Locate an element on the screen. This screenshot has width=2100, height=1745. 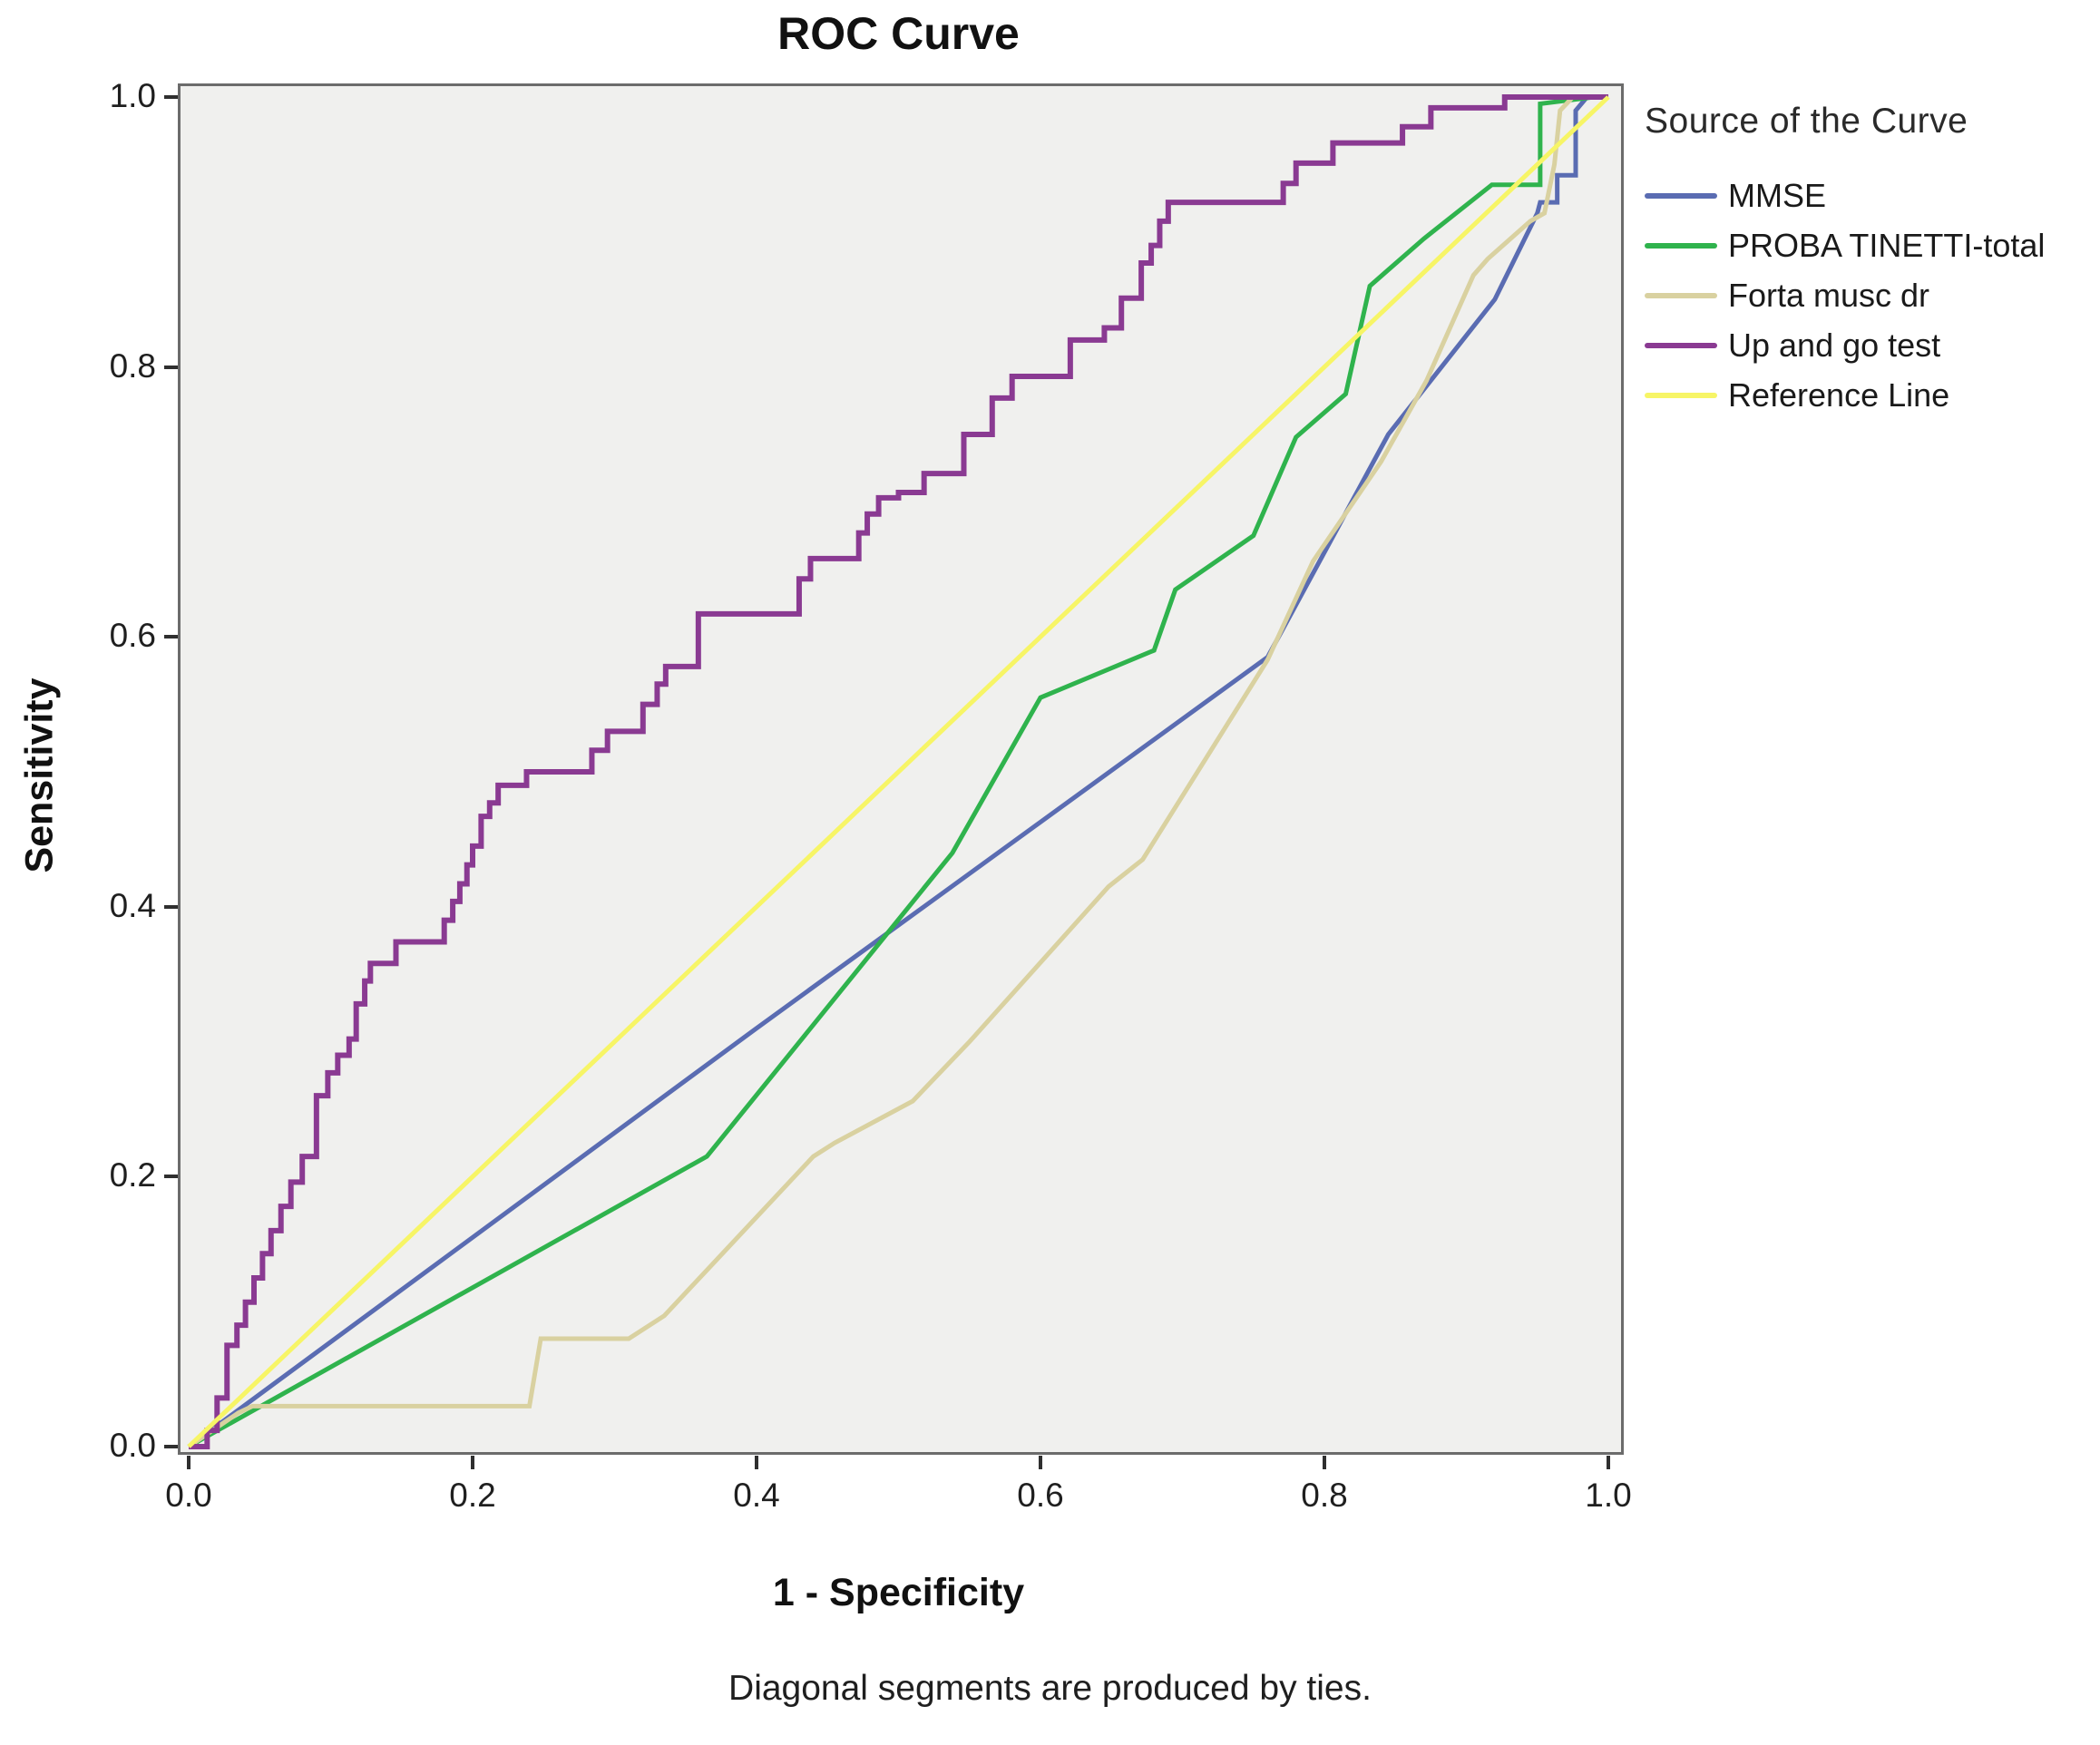
up-and-go-line-swatch is located at coordinates (1681, 345).